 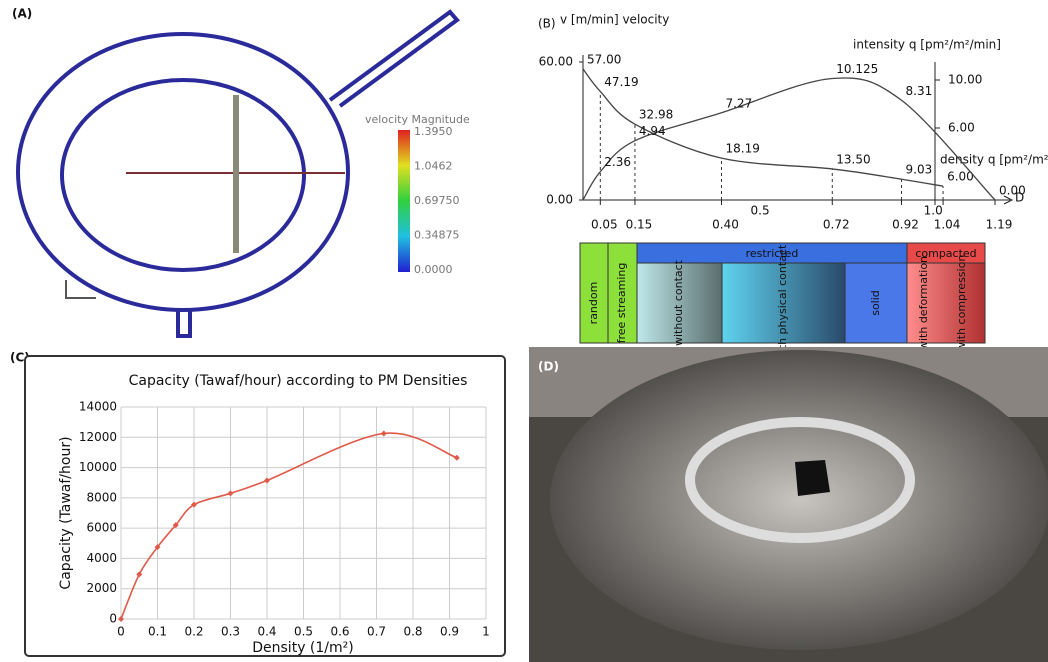 What do you see at coordinates (919, 170) in the screenshot?
I see `value-label: 9.03` at bounding box center [919, 170].